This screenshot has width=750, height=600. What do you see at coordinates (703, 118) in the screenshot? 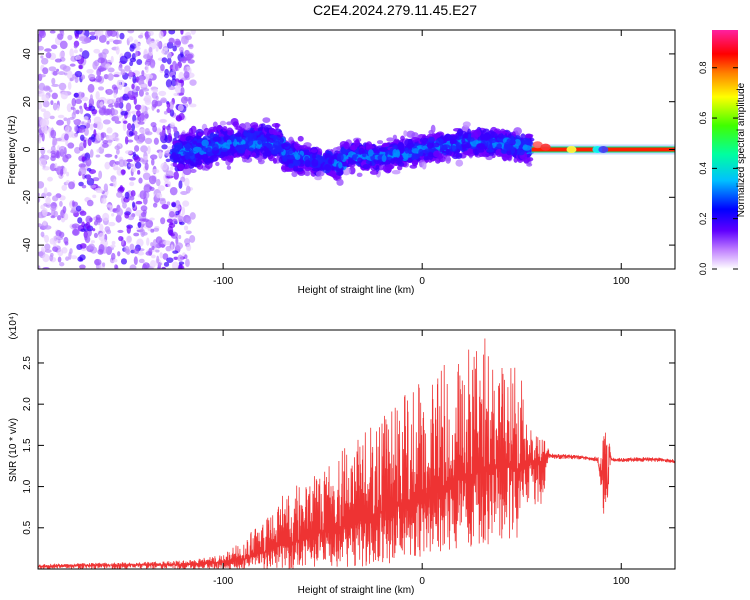
I see `colorbar-tick-label: 0.6` at bounding box center [703, 118].